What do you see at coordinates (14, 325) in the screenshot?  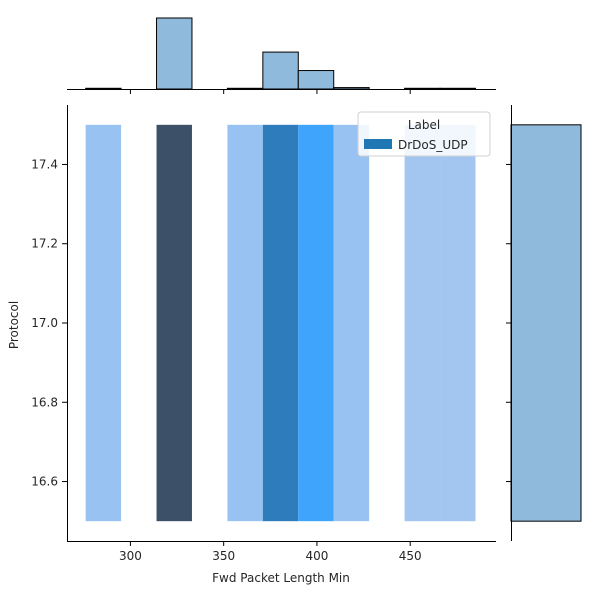 I see `y-axis-label: Protocol` at bounding box center [14, 325].